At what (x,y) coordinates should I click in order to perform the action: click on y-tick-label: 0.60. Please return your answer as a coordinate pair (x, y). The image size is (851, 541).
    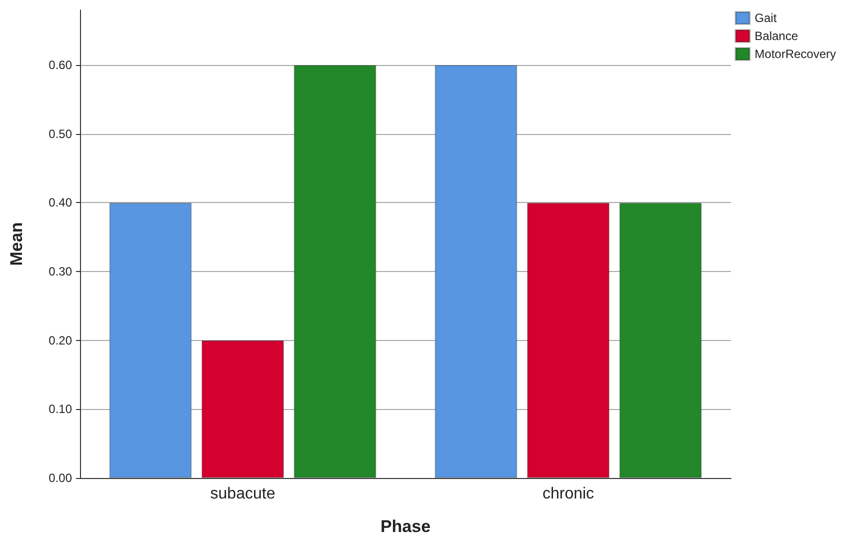
    Looking at the image, I should click on (60, 65).